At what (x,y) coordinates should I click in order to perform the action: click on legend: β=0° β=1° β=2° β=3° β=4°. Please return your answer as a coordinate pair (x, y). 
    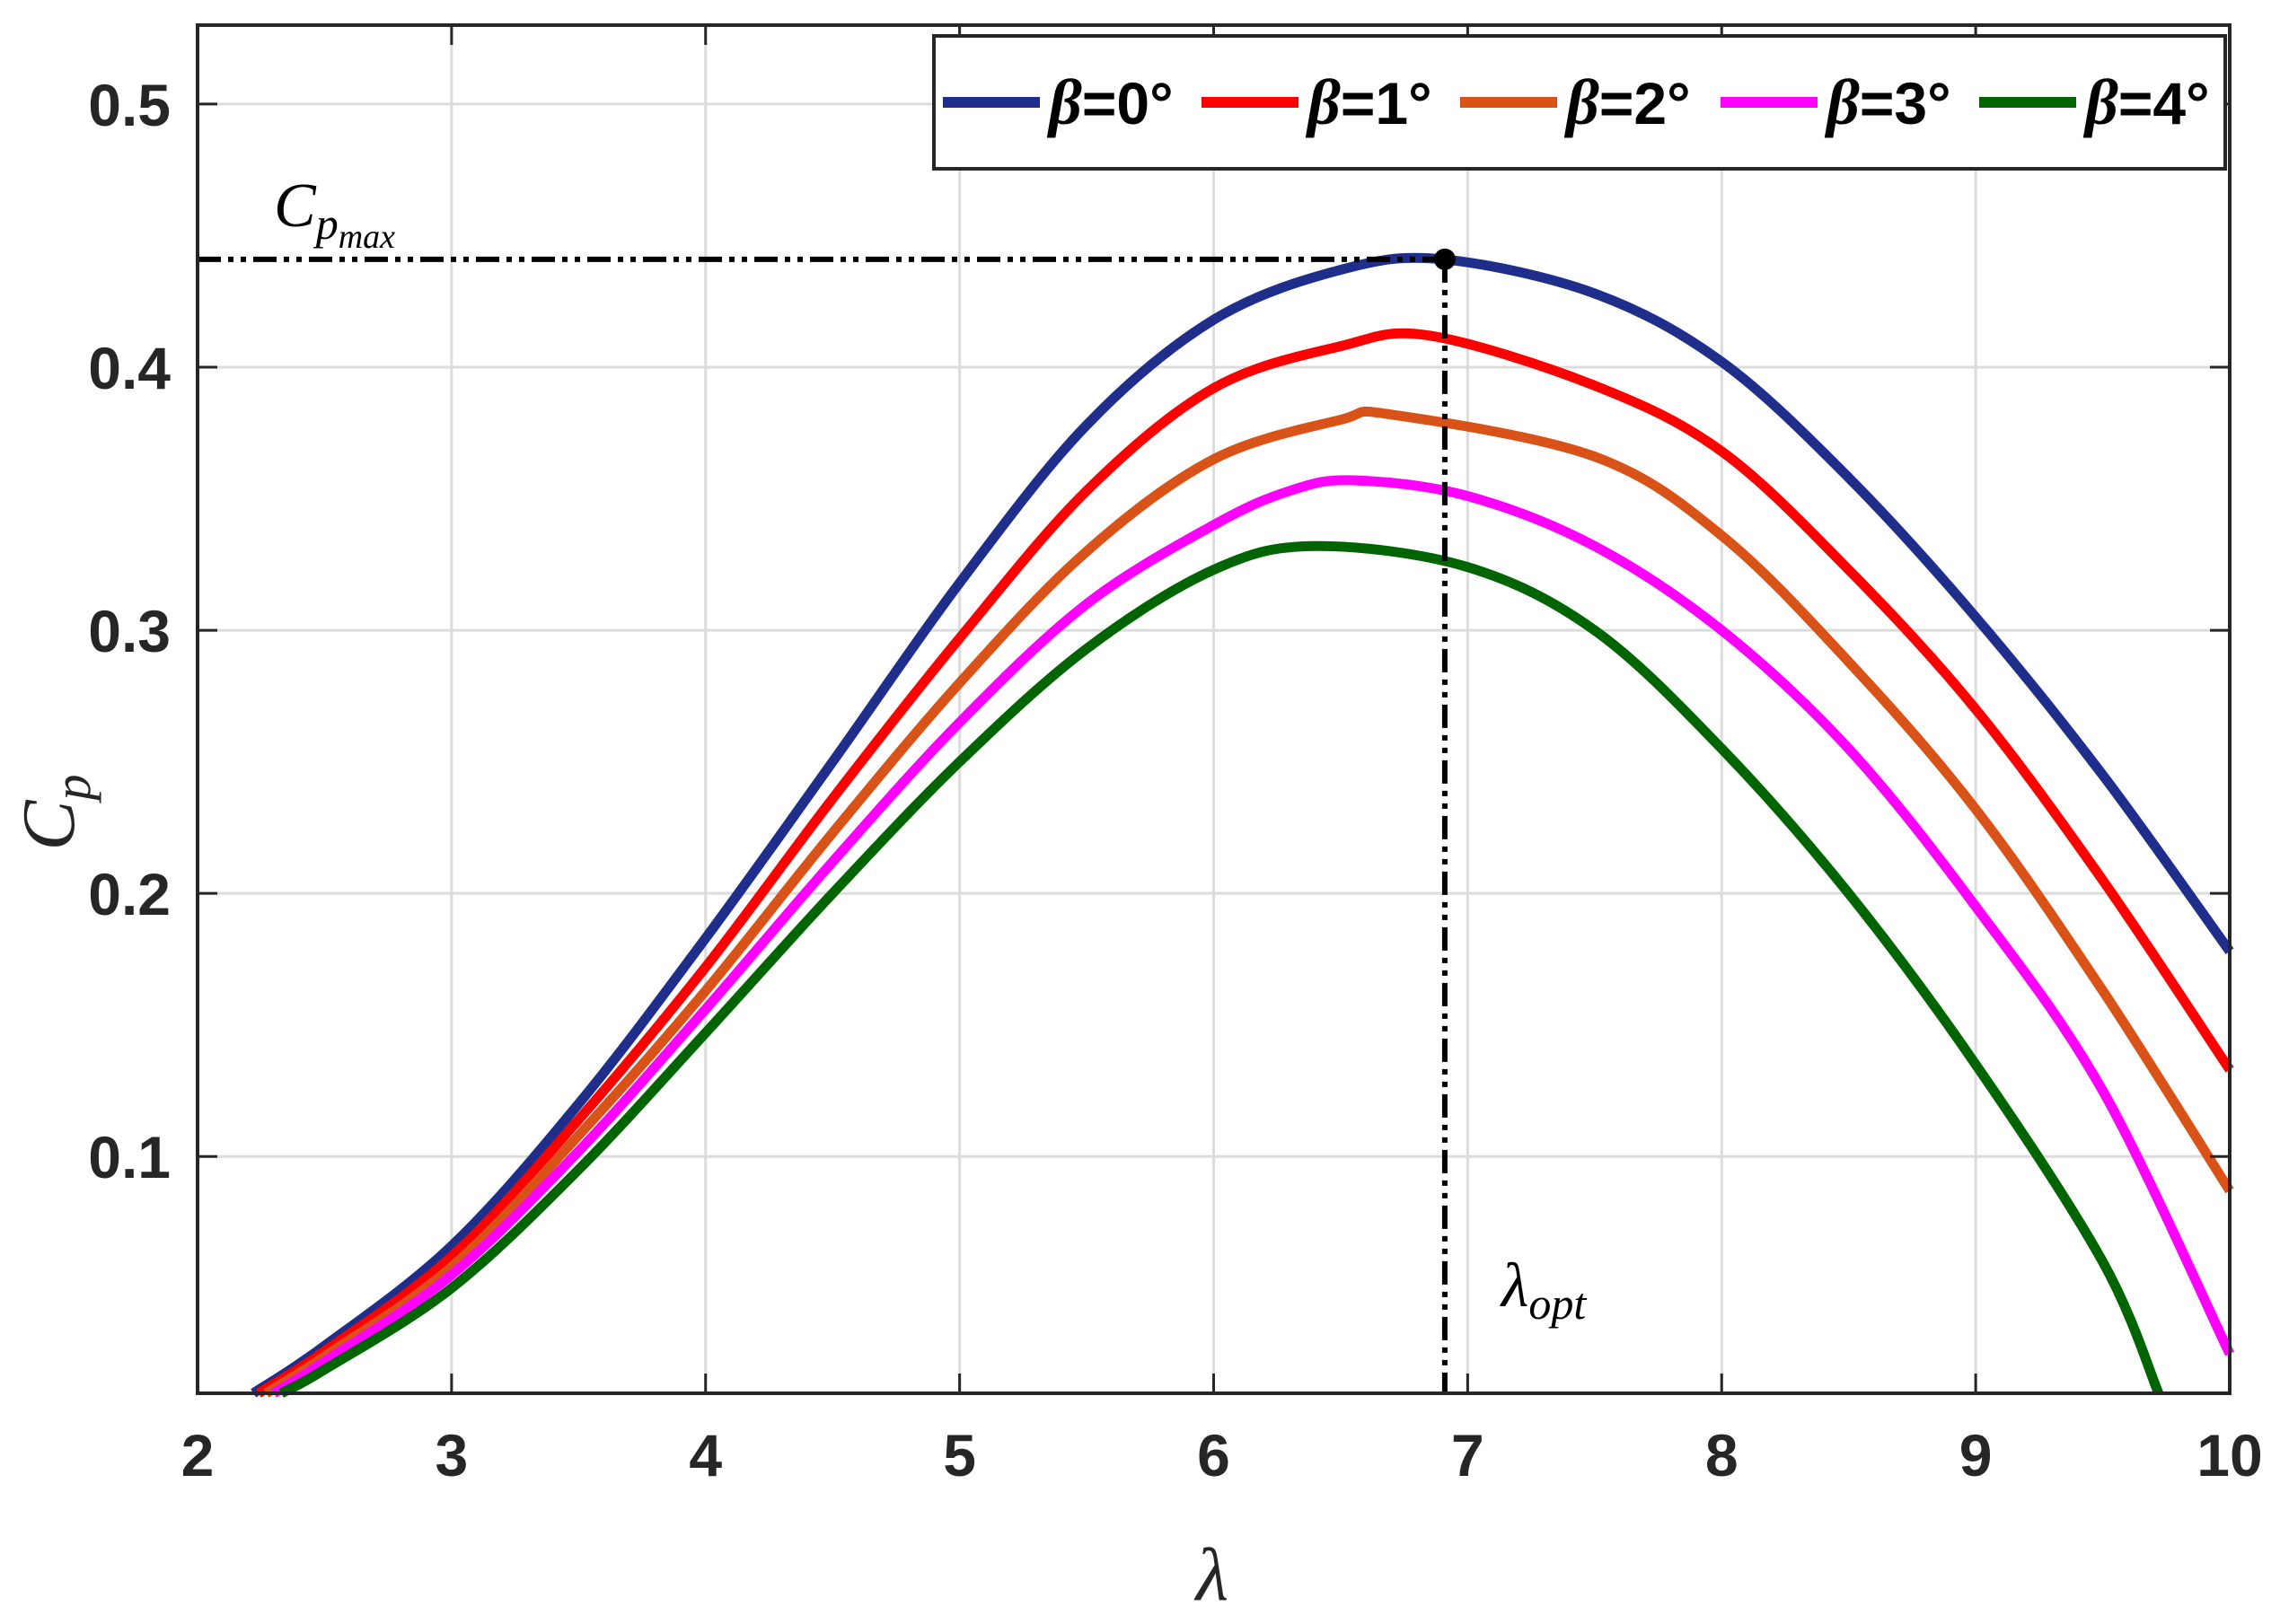
    Looking at the image, I should click on (1580, 102).